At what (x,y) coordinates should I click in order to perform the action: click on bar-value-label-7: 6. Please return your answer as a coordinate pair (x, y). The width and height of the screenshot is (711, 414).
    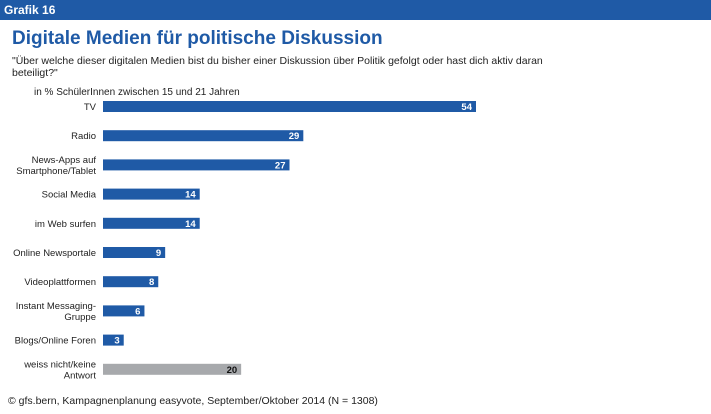
    Looking at the image, I should click on (137, 311).